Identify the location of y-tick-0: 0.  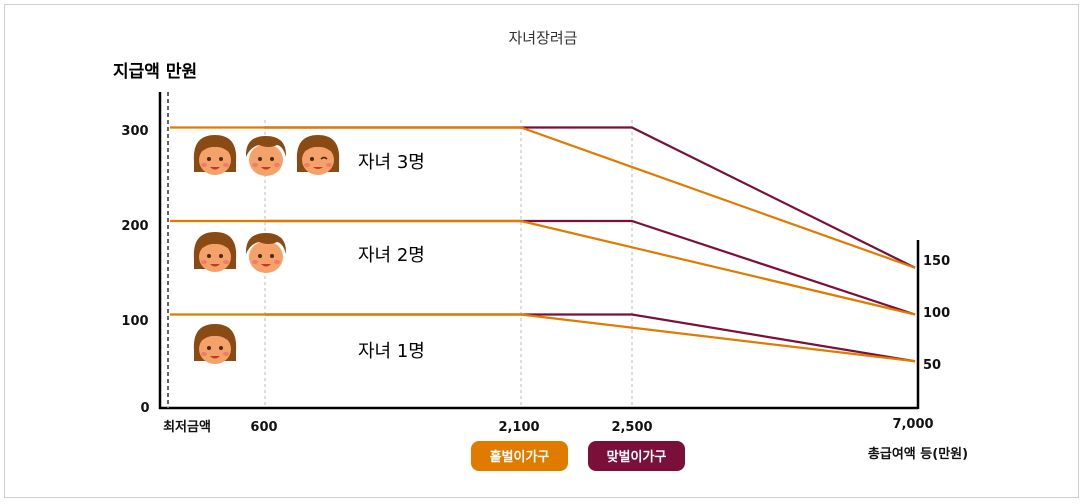
(144, 408).